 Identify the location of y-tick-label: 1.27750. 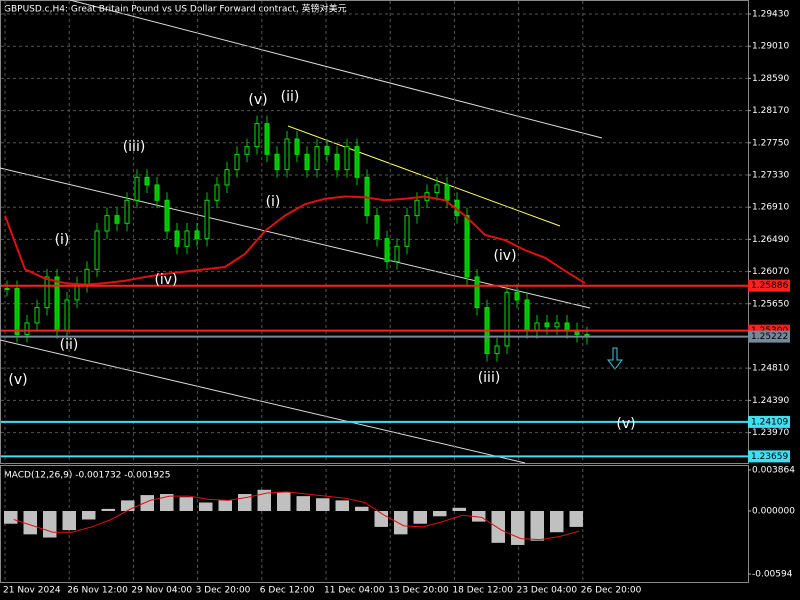
(770, 143).